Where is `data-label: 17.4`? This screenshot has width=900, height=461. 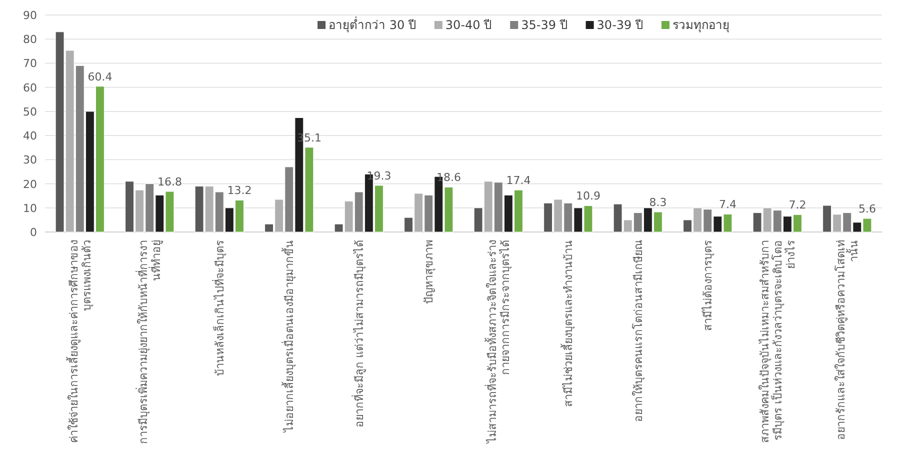
data-label: 17.4 is located at coordinates (518, 181).